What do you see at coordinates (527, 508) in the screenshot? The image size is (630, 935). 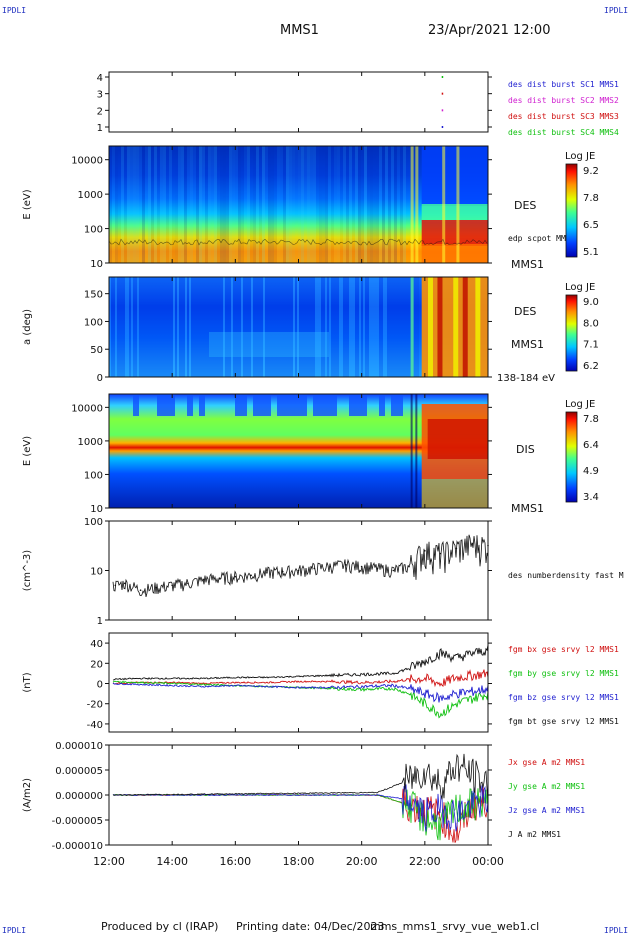 I see `dis-energy-mission: MMS1` at bounding box center [527, 508].